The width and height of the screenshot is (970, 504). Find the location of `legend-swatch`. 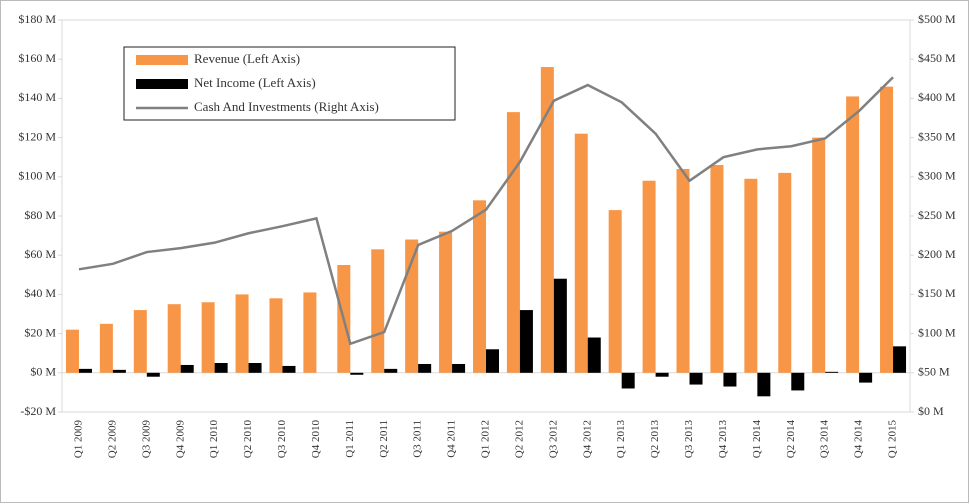

legend-swatch is located at coordinates (162, 84).